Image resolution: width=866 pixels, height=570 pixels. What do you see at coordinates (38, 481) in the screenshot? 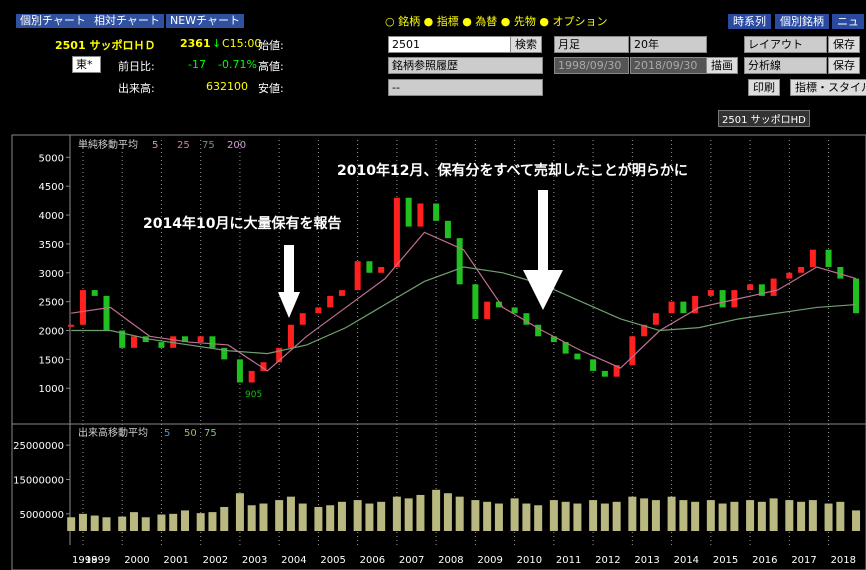
I see `y-tick-label: 15000000` at bounding box center [38, 481].